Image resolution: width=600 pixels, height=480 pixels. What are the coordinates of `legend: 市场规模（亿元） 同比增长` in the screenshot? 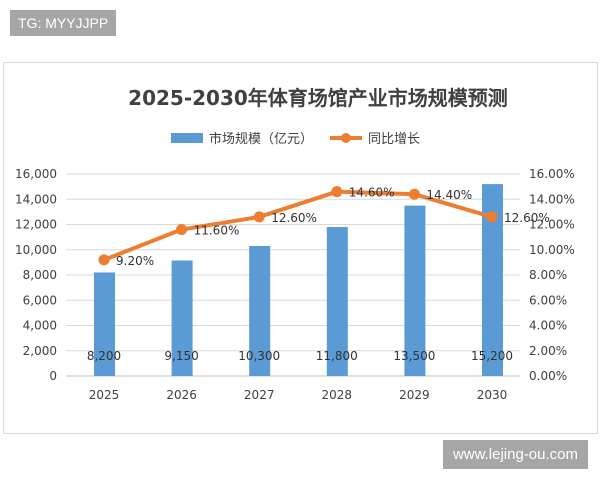 It's located at (295, 139).